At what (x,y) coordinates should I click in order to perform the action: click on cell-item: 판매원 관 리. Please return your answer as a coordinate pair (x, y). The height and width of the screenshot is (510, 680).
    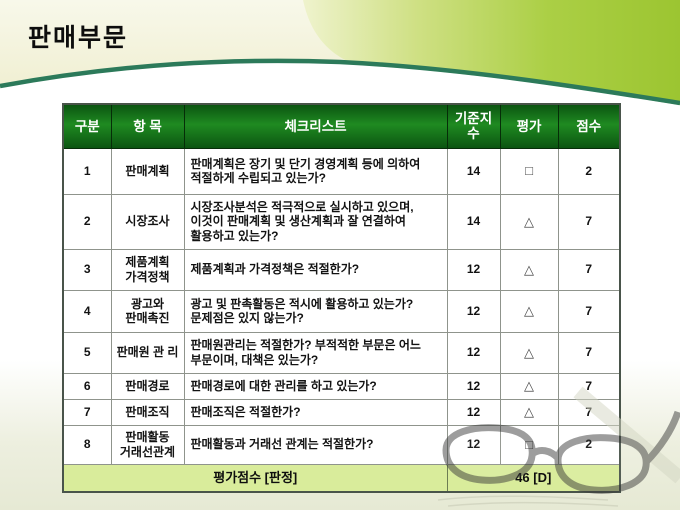
    Looking at the image, I should click on (147, 352).